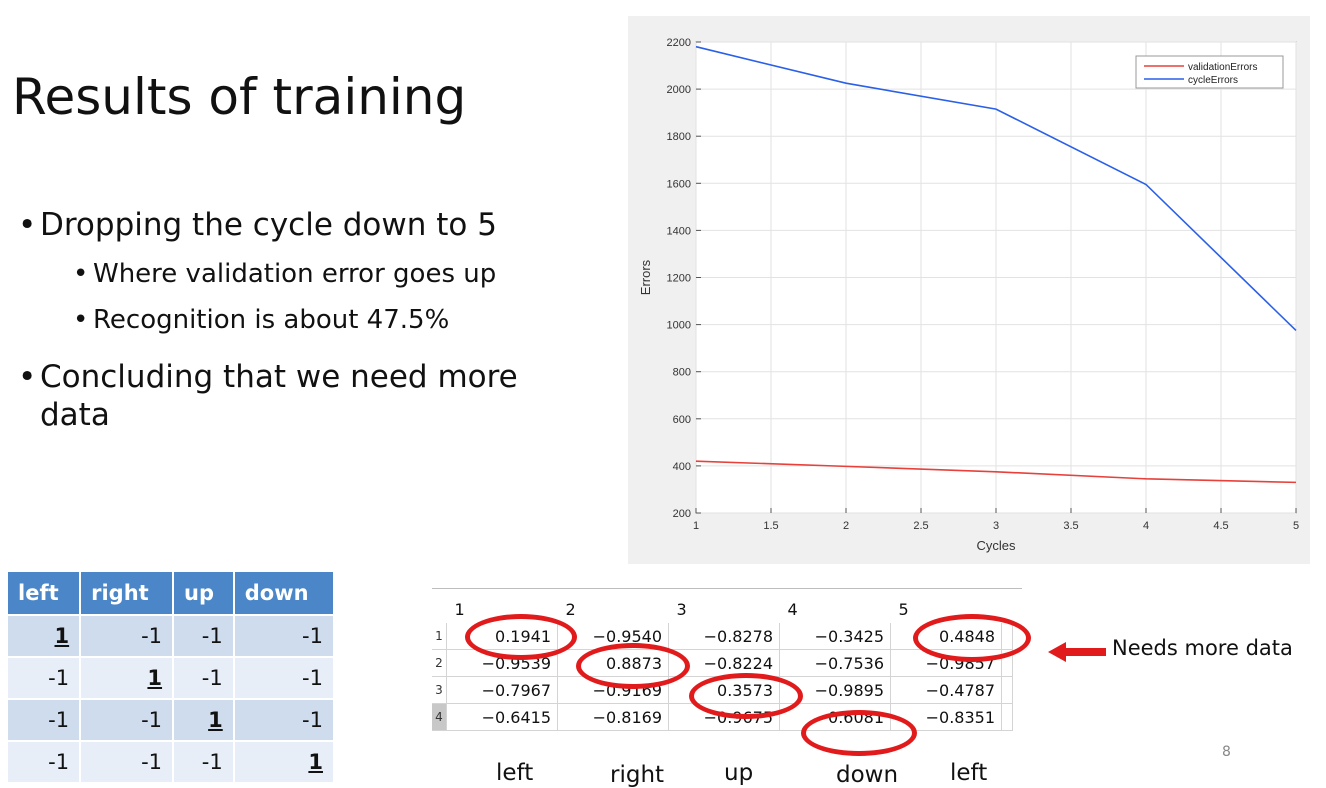 Image resolution: width=1326 pixels, height=788 pixels. Describe the element at coordinates (570, 609) in the screenshot. I see `matrix-column-header: 2` at that location.